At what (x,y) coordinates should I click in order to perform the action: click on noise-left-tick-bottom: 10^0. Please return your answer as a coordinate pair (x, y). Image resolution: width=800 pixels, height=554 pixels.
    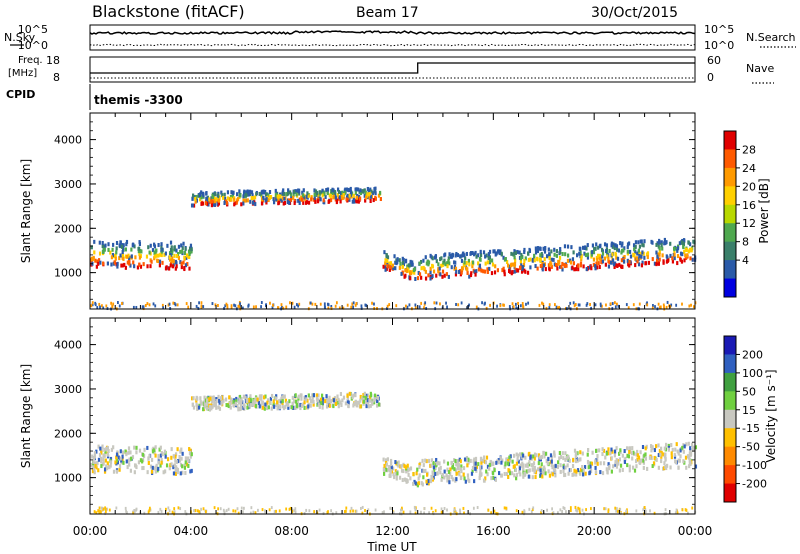
    Looking at the image, I should click on (33, 45).